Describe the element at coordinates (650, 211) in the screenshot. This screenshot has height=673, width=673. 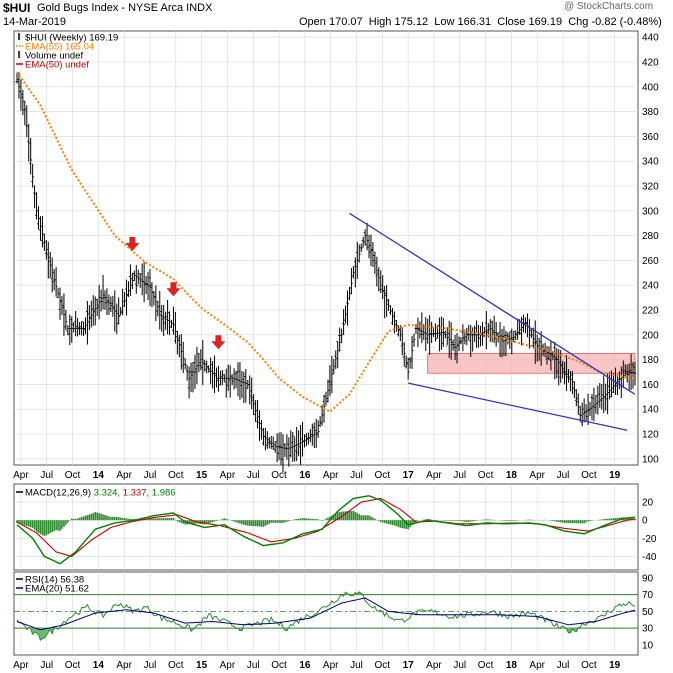
I see `price-y-tick: 300` at that location.